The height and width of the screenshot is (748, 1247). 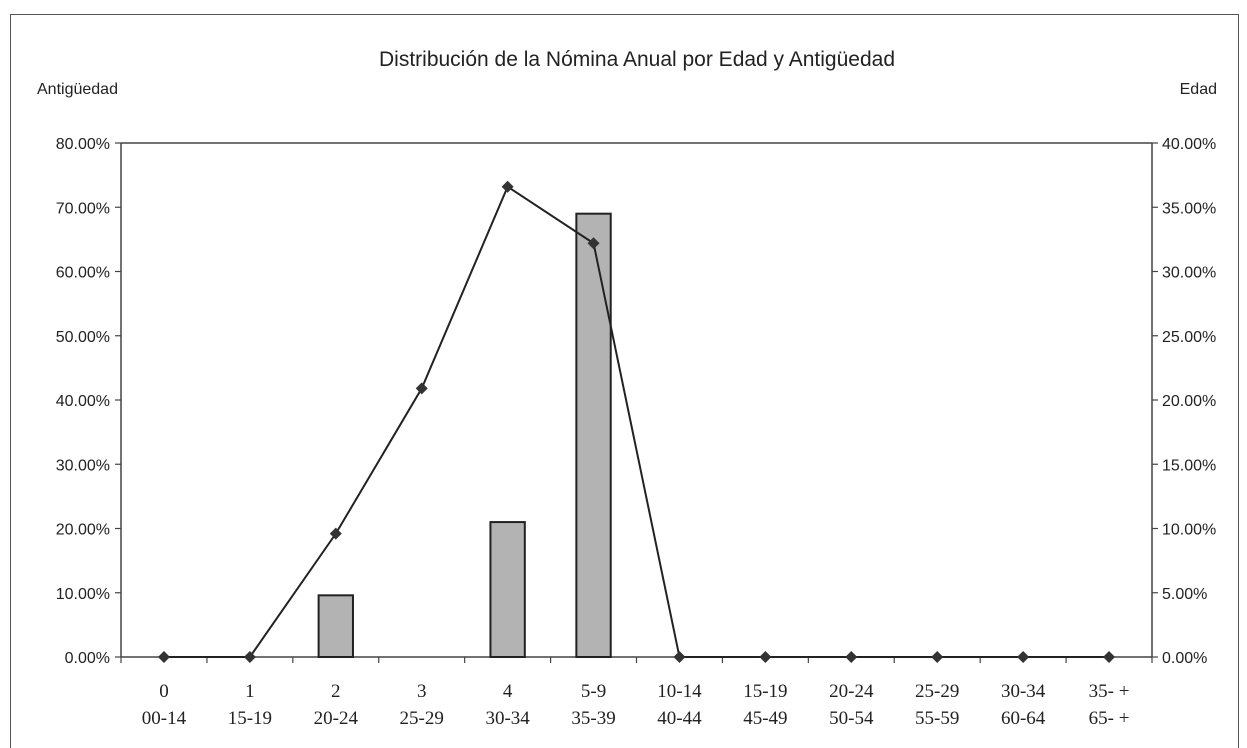 I want to click on edad-category-label: 60-64, so click(x=1023, y=718).